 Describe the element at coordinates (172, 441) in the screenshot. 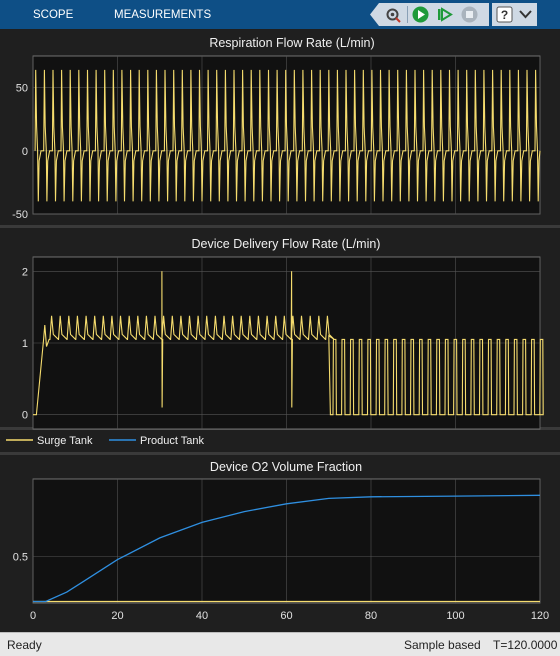

I see `legend-label-product: Product Tank` at that location.